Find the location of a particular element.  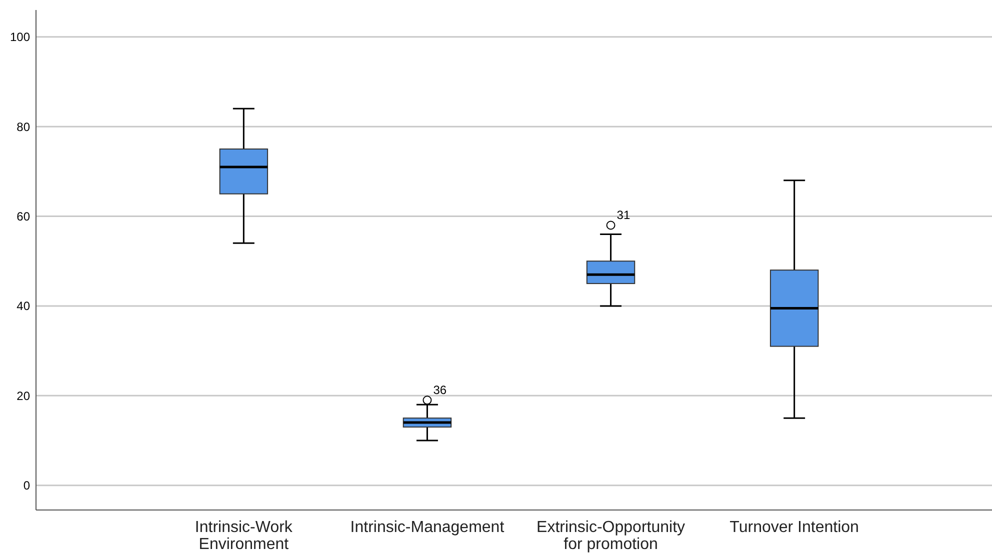

x-tick-label: Intrinsic-Management is located at coordinates (427, 527).